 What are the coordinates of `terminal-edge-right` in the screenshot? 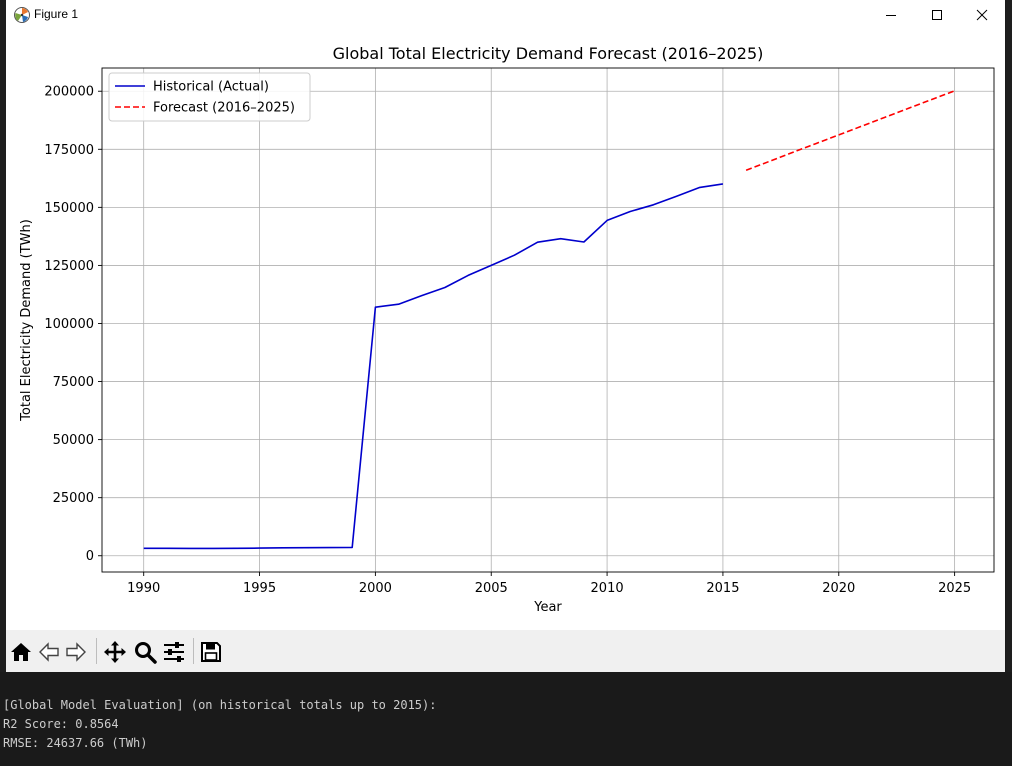 It's located at (1009, 336).